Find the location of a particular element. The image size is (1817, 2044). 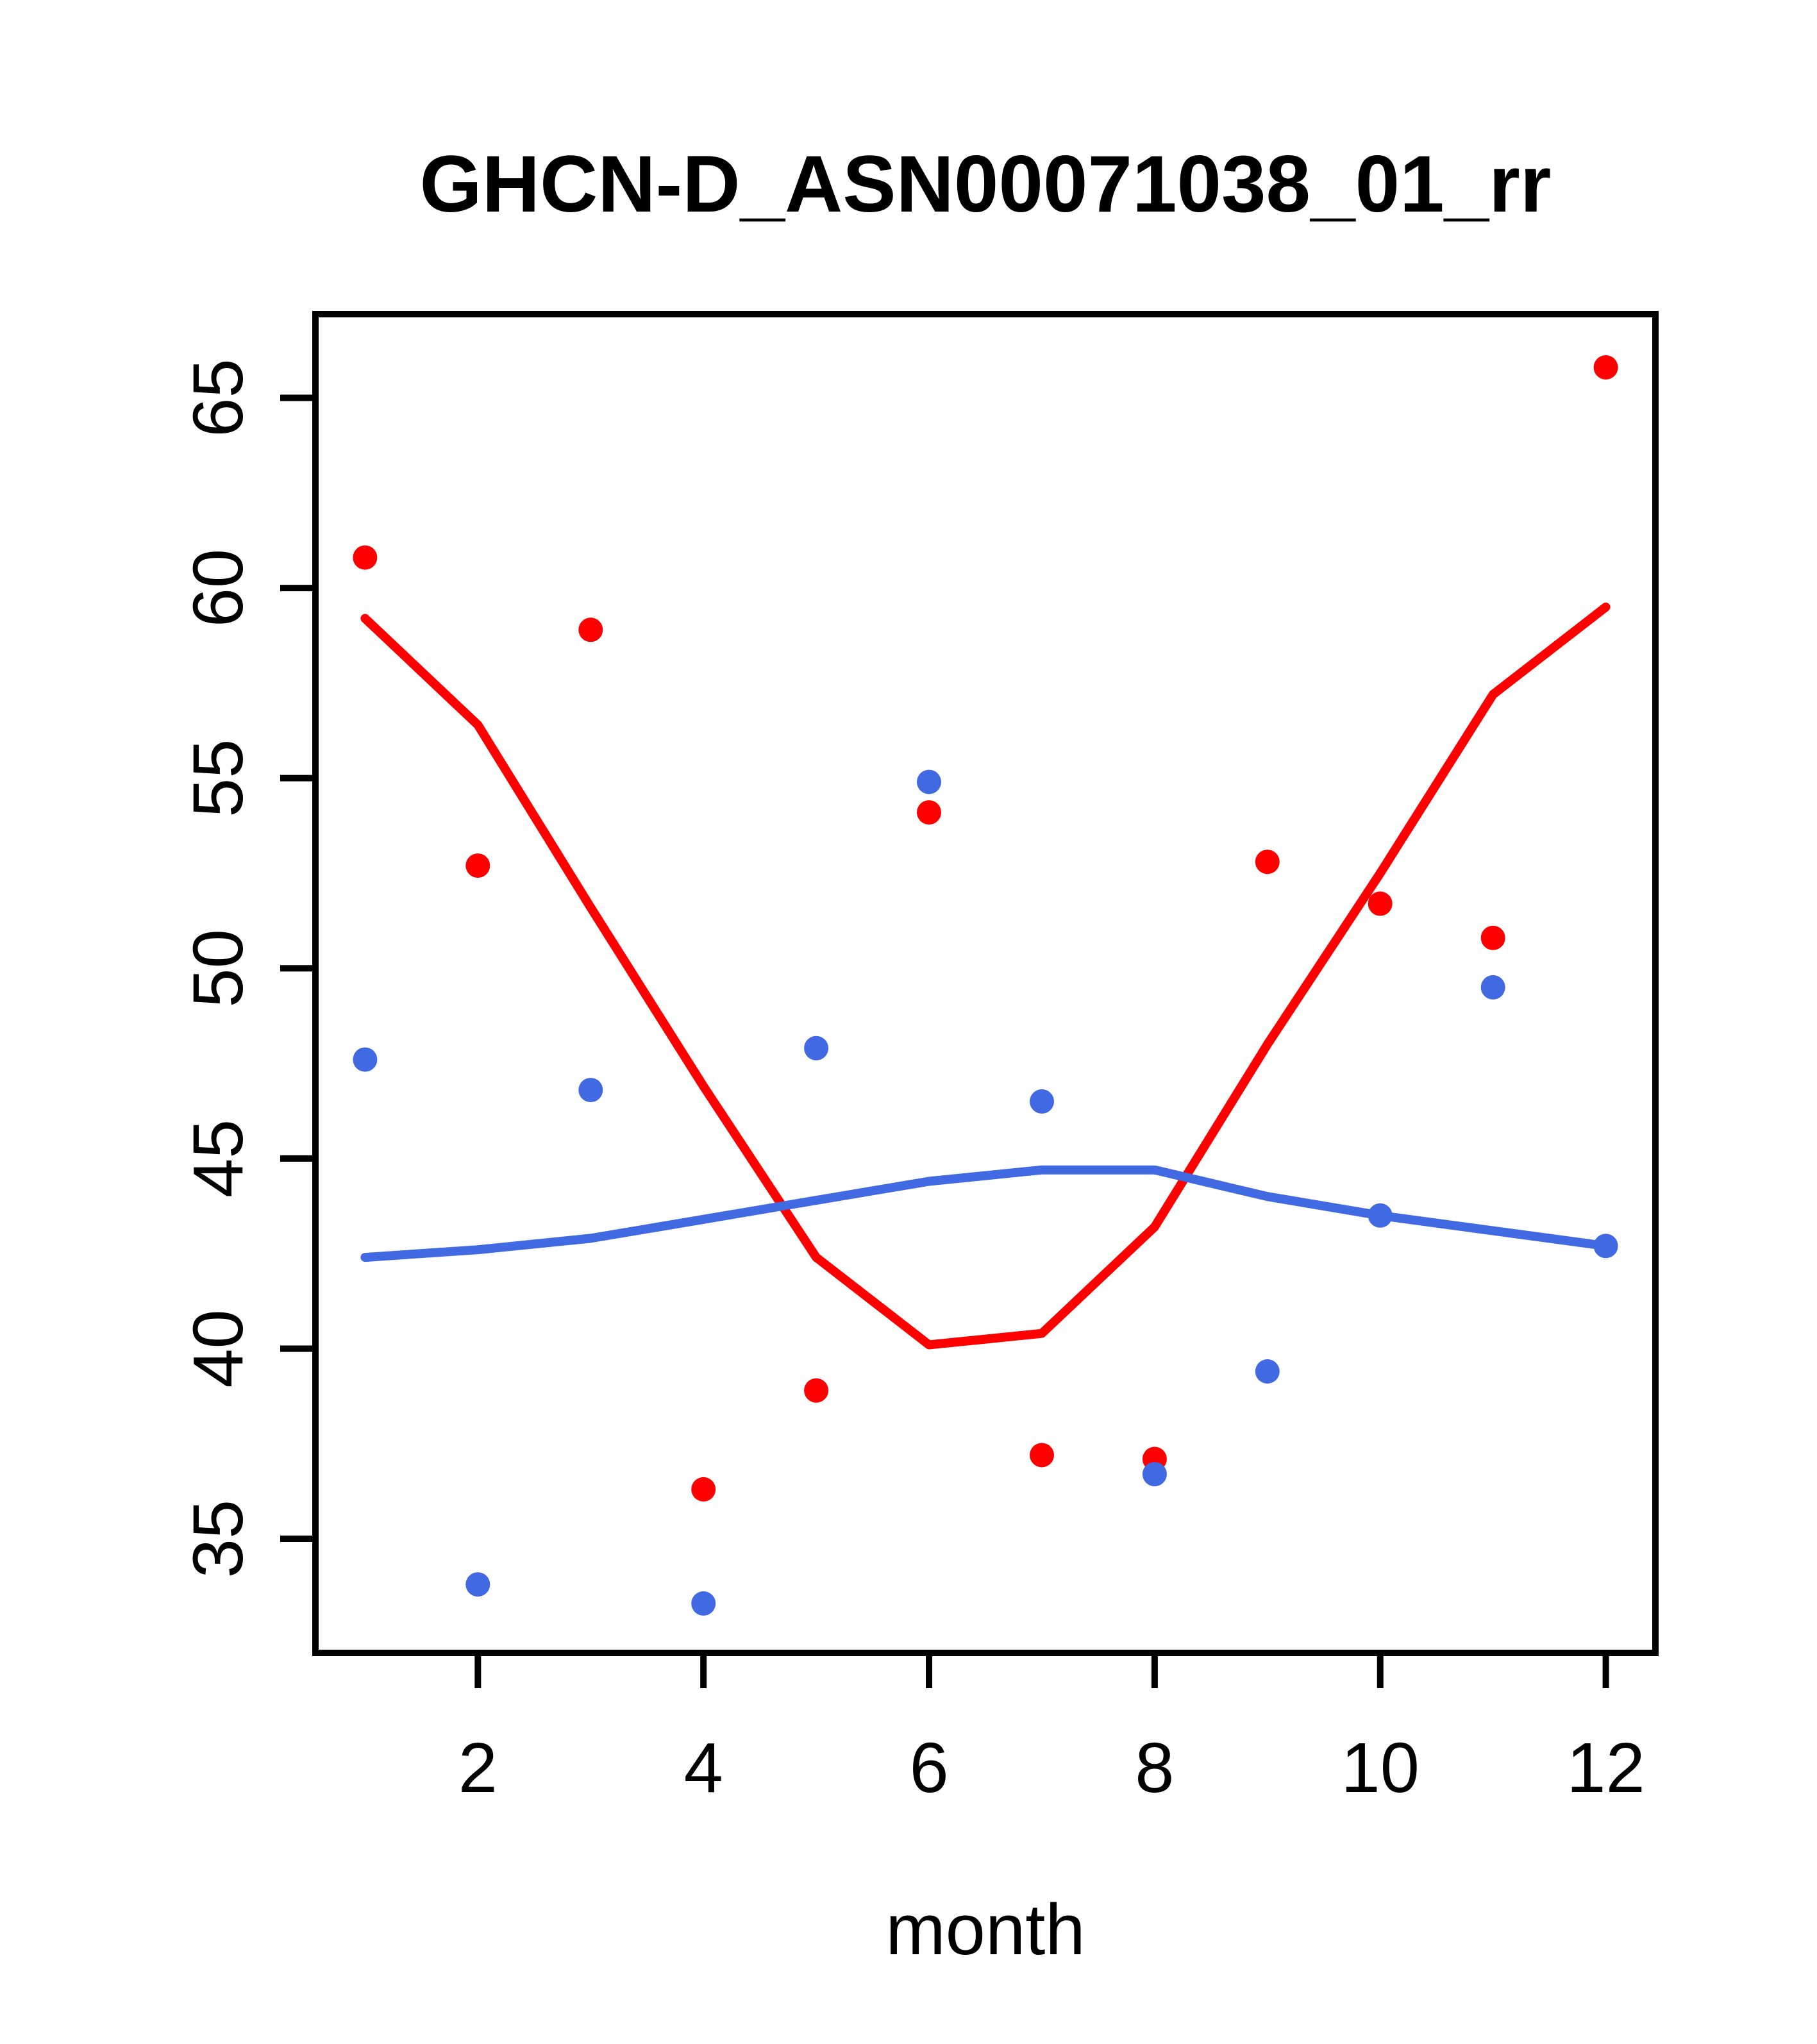

x-tick-label: 4 is located at coordinates (703, 1768).